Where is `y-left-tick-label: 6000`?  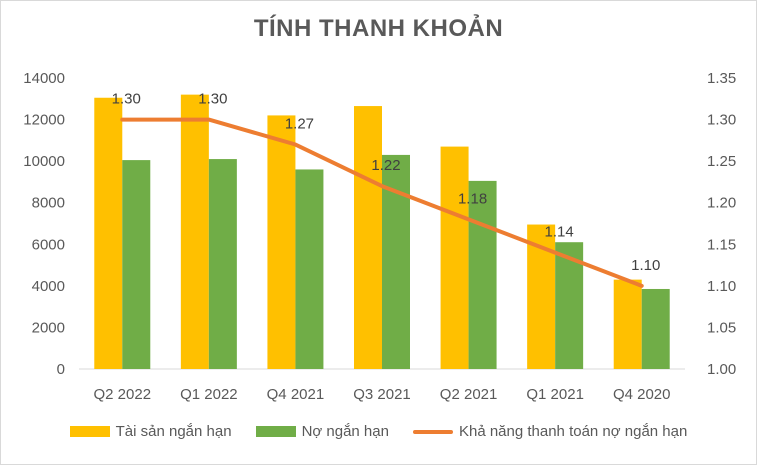
y-left-tick-label: 6000 is located at coordinates (48, 244).